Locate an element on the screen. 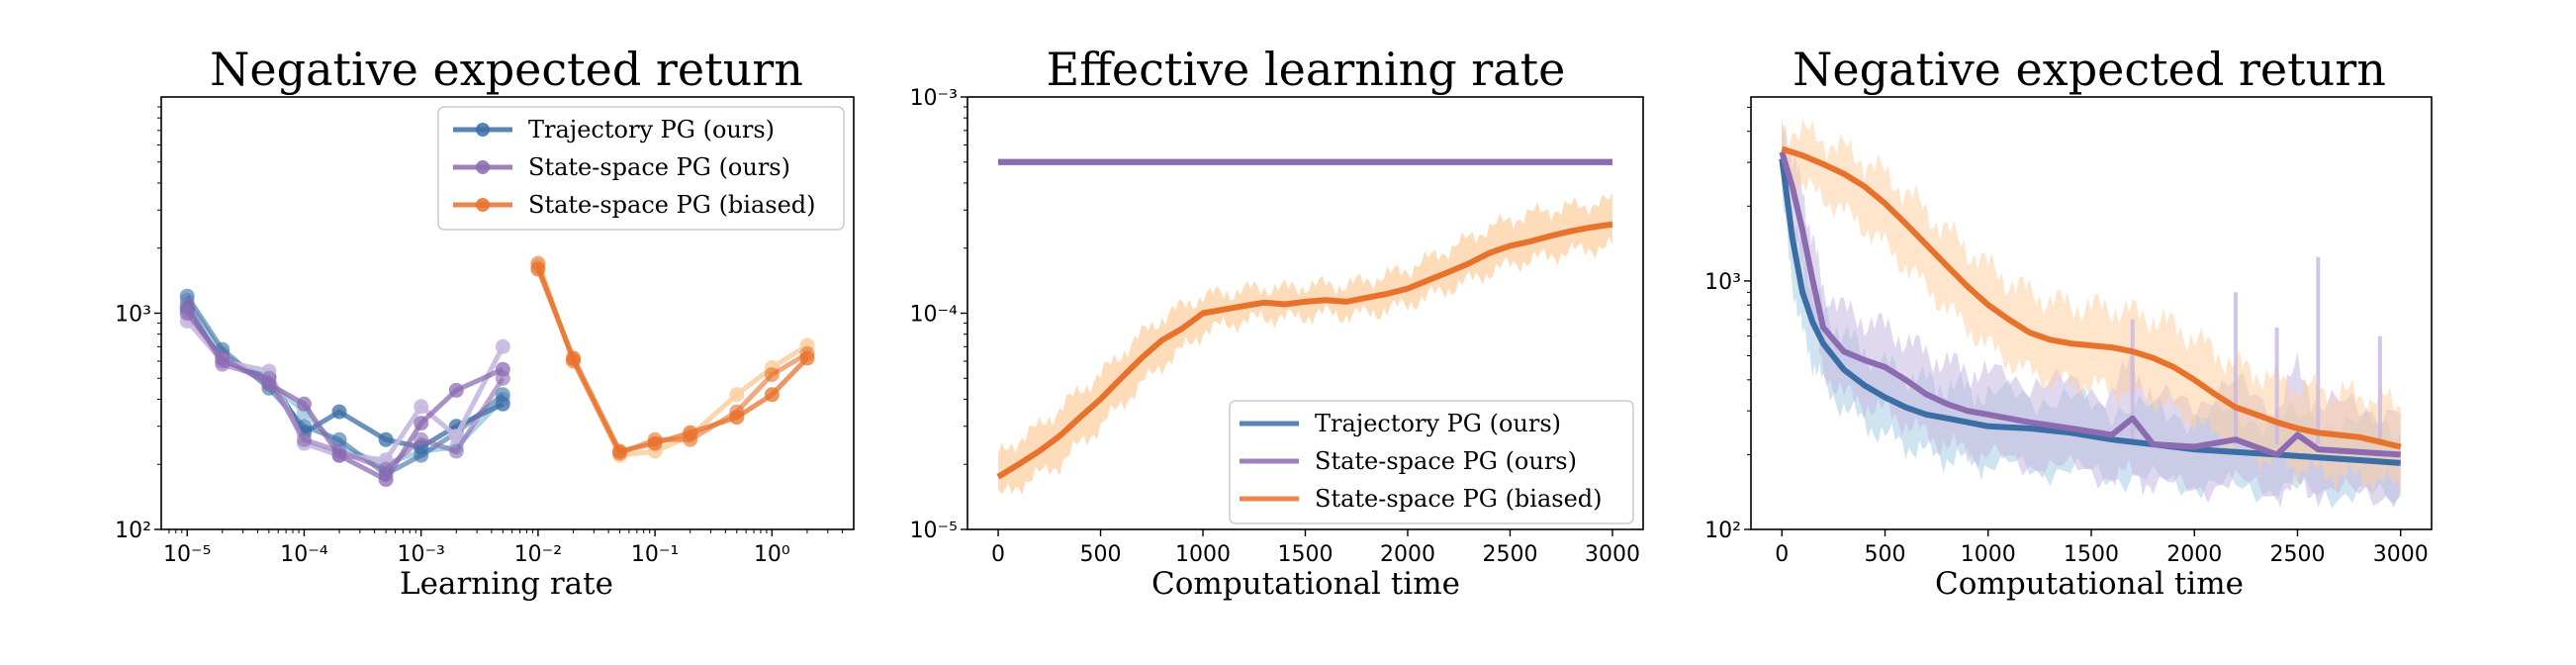  confidence-band is located at coordinates (2091, 309).